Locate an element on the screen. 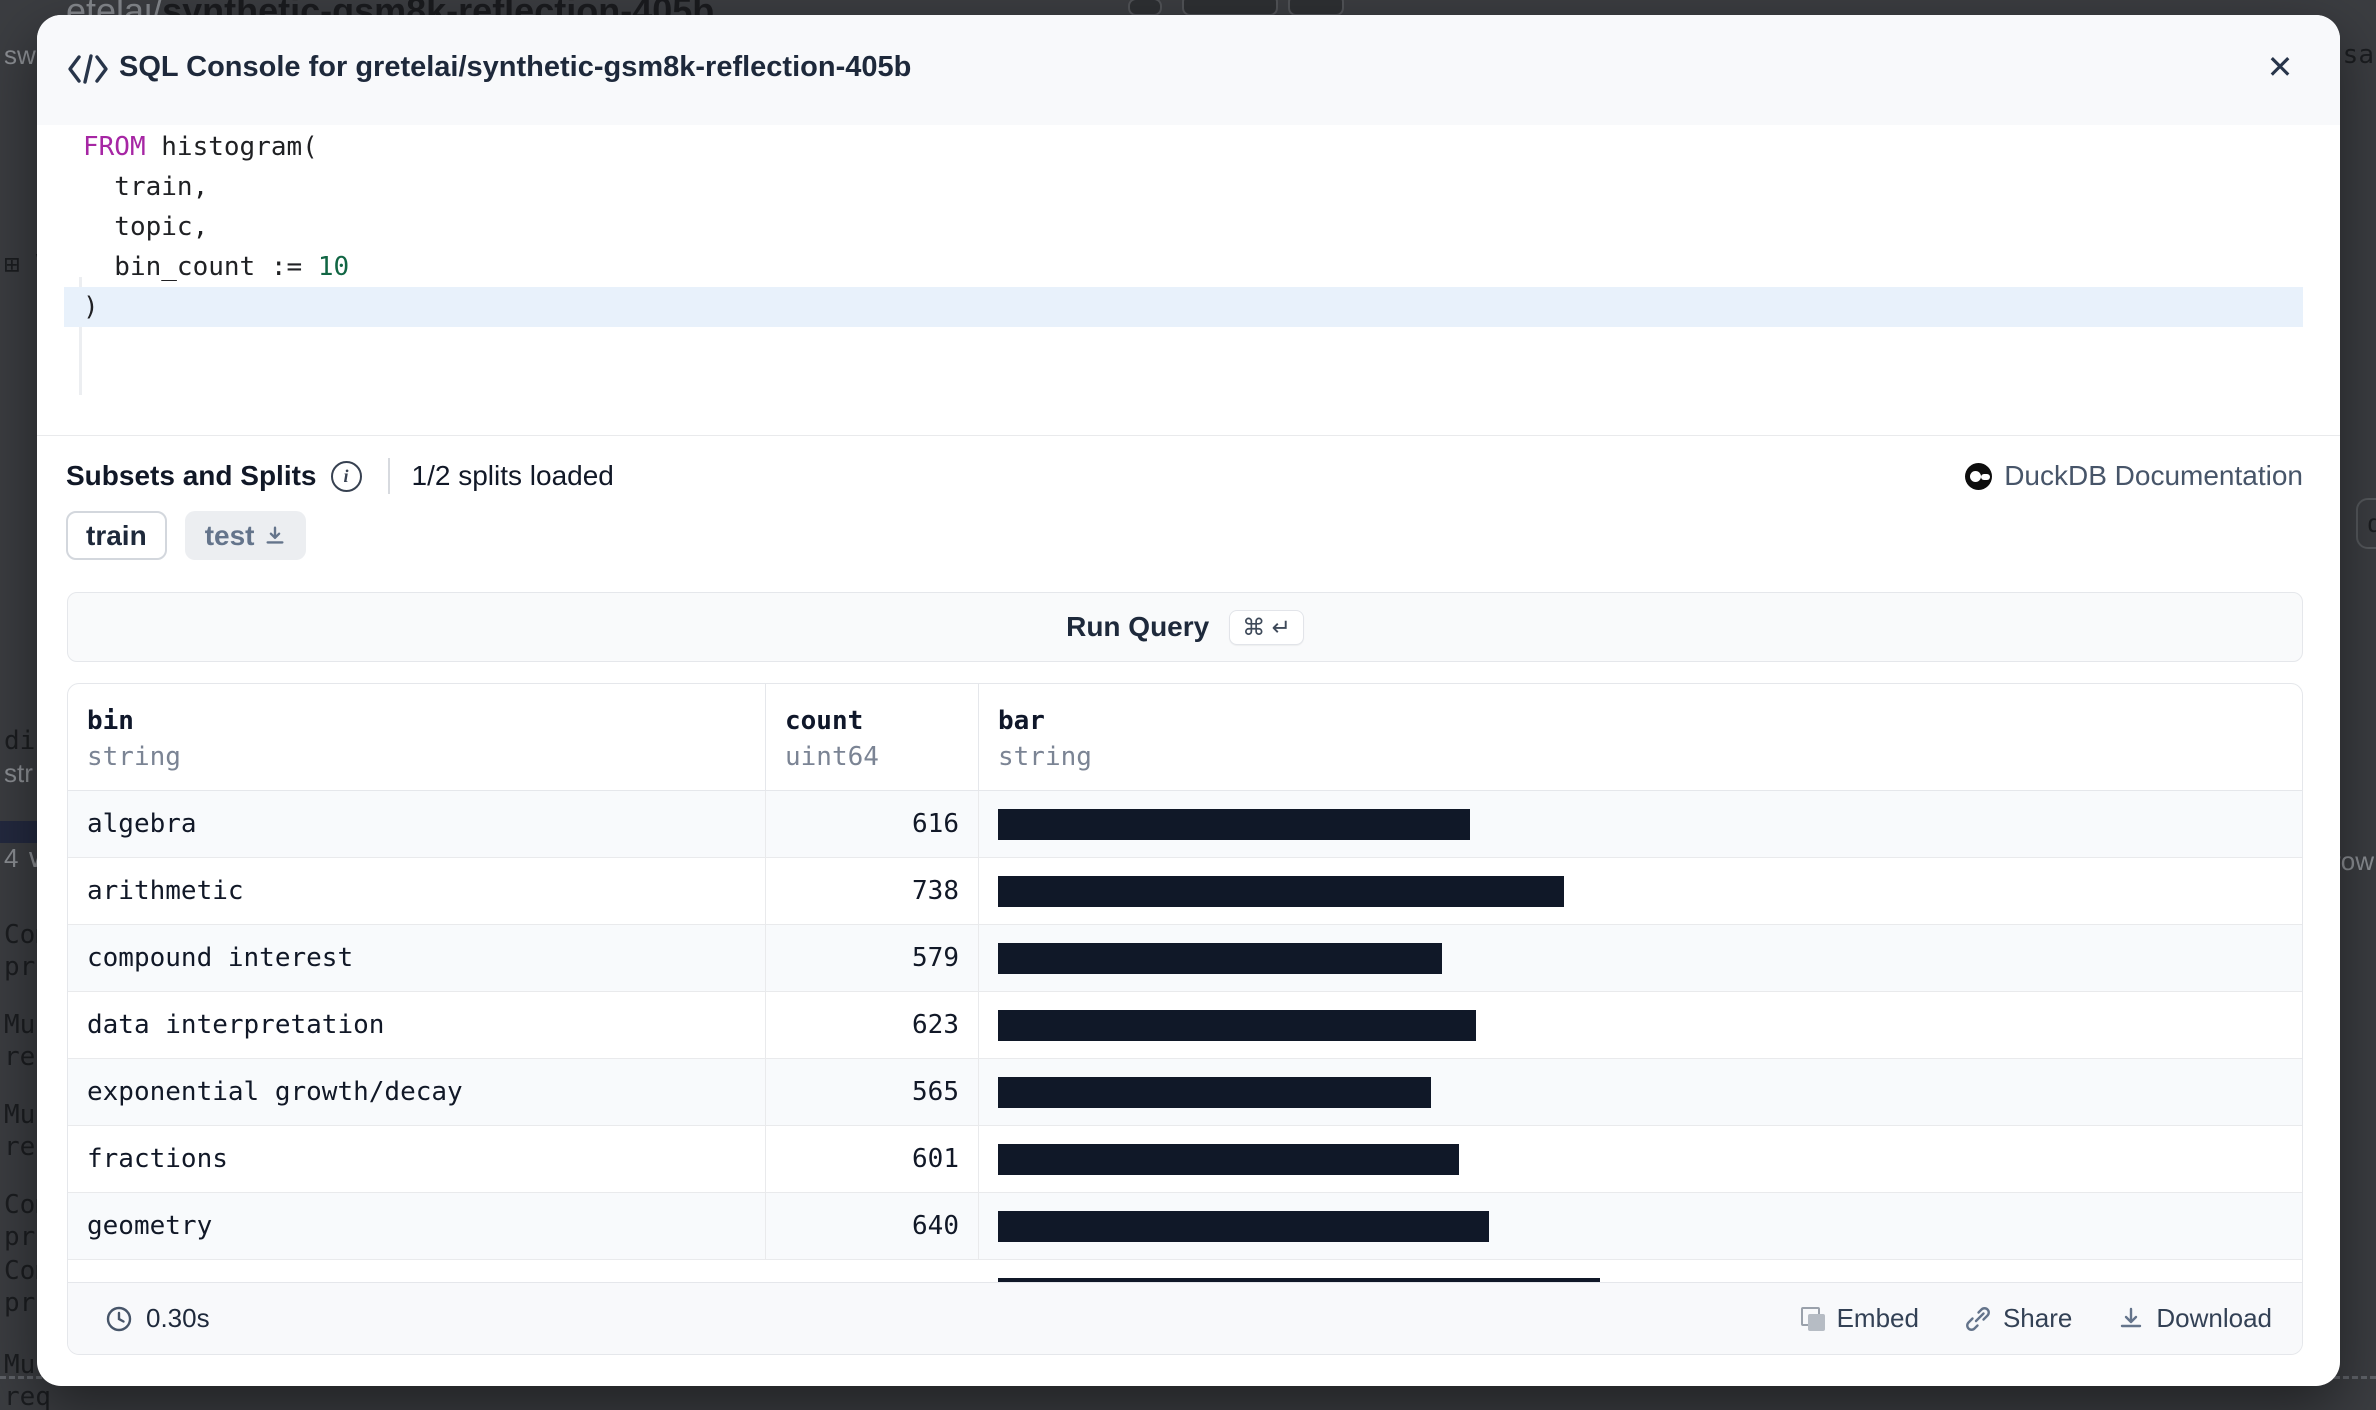  vertical-divider is located at coordinates (388, 476).